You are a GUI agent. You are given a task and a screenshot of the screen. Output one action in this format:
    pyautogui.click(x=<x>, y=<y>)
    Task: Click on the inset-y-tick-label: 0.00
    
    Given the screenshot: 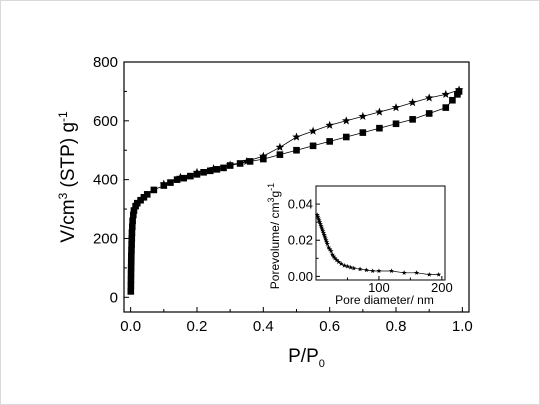 What is the action you would take?
    pyautogui.click(x=300, y=276)
    